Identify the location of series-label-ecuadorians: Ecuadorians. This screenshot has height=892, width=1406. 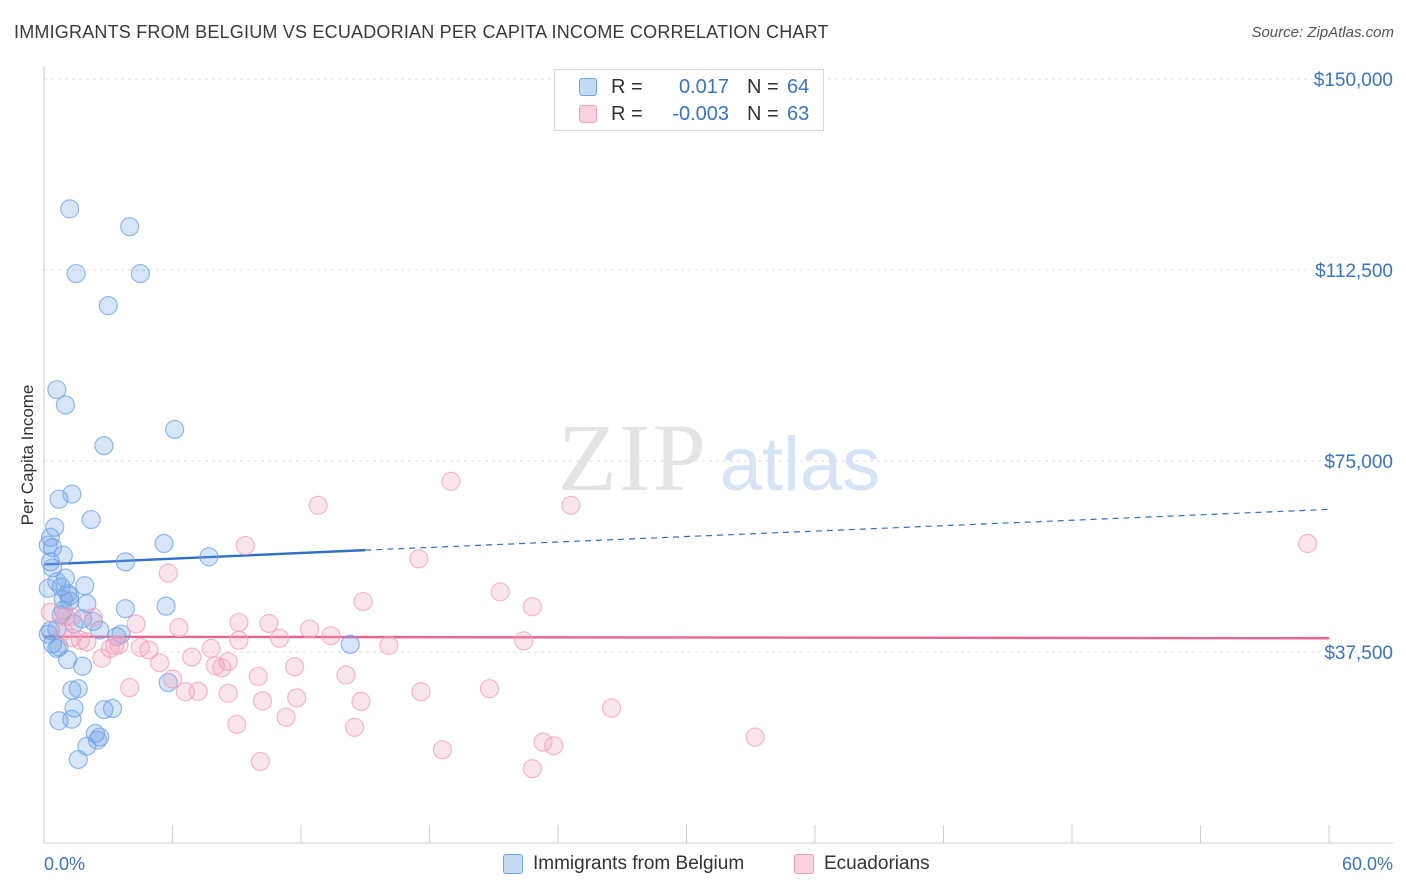
(877, 863).